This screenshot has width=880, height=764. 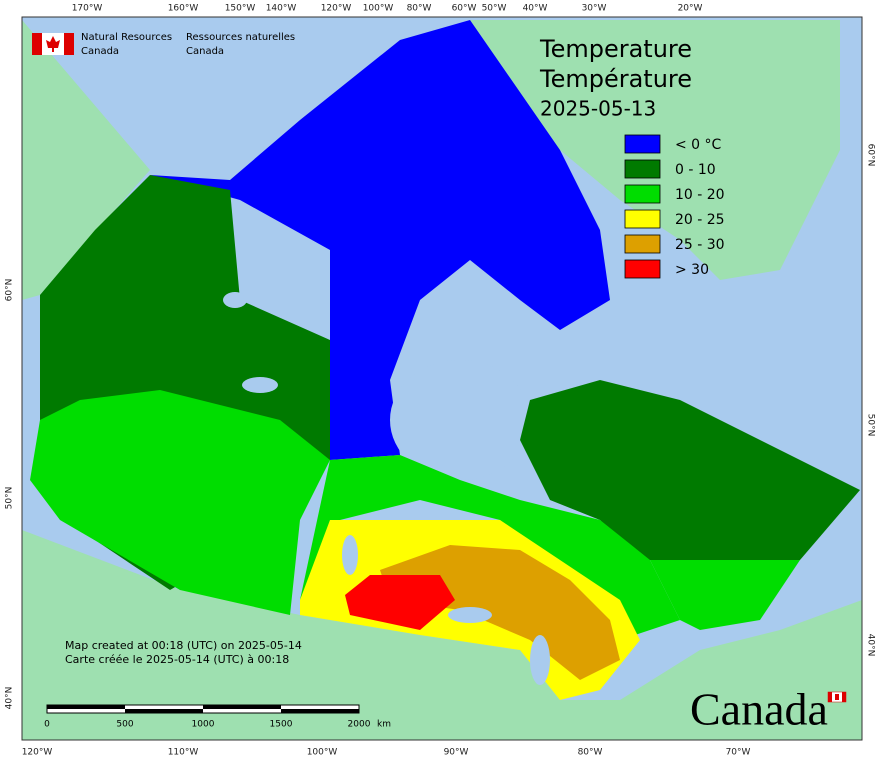 I want to click on hudson-bay, so click(x=460, y=420).